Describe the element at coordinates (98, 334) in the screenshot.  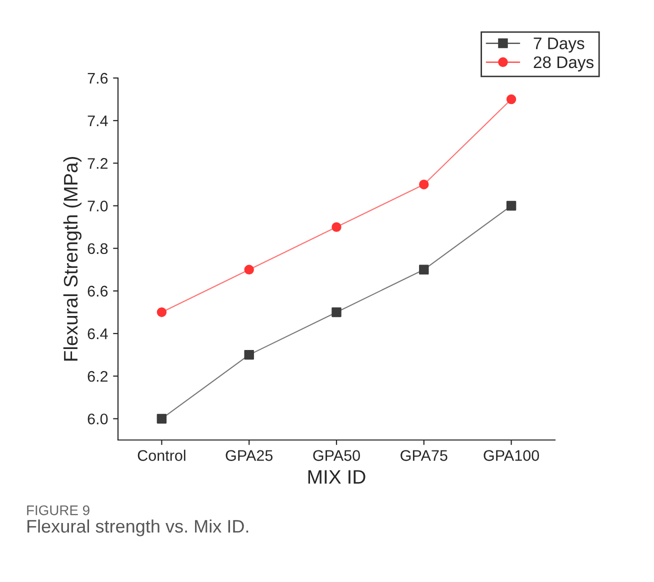
I see `y-tick-label: 6.4` at that location.